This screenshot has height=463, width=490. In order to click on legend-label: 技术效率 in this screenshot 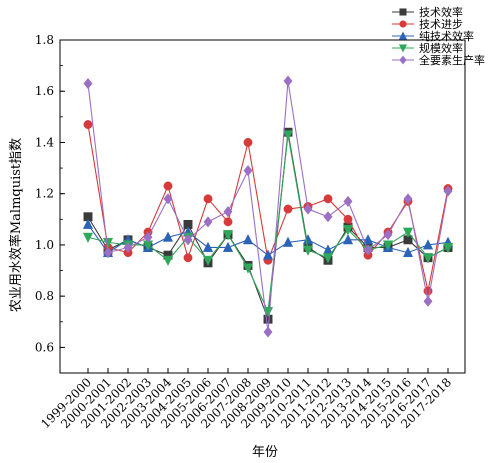, I will do `click(441, 12)`.